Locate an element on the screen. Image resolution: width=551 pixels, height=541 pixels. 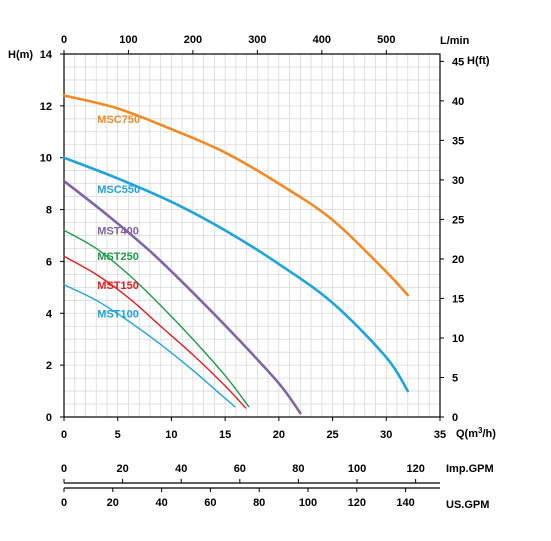
us-gpm-tick-label: 20 is located at coordinates (113, 503).